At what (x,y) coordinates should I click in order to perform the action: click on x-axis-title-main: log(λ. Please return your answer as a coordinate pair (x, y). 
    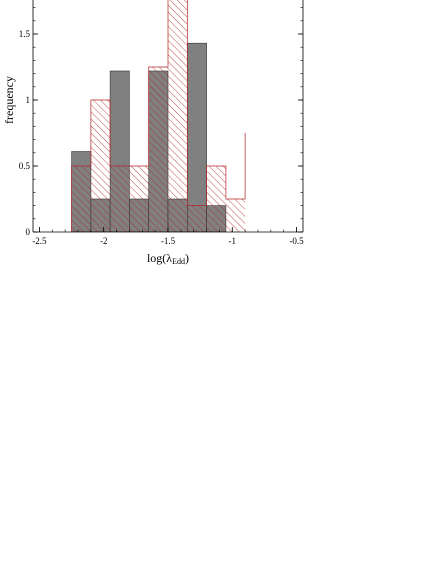
    Looking at the image, I should click on (159, 258).